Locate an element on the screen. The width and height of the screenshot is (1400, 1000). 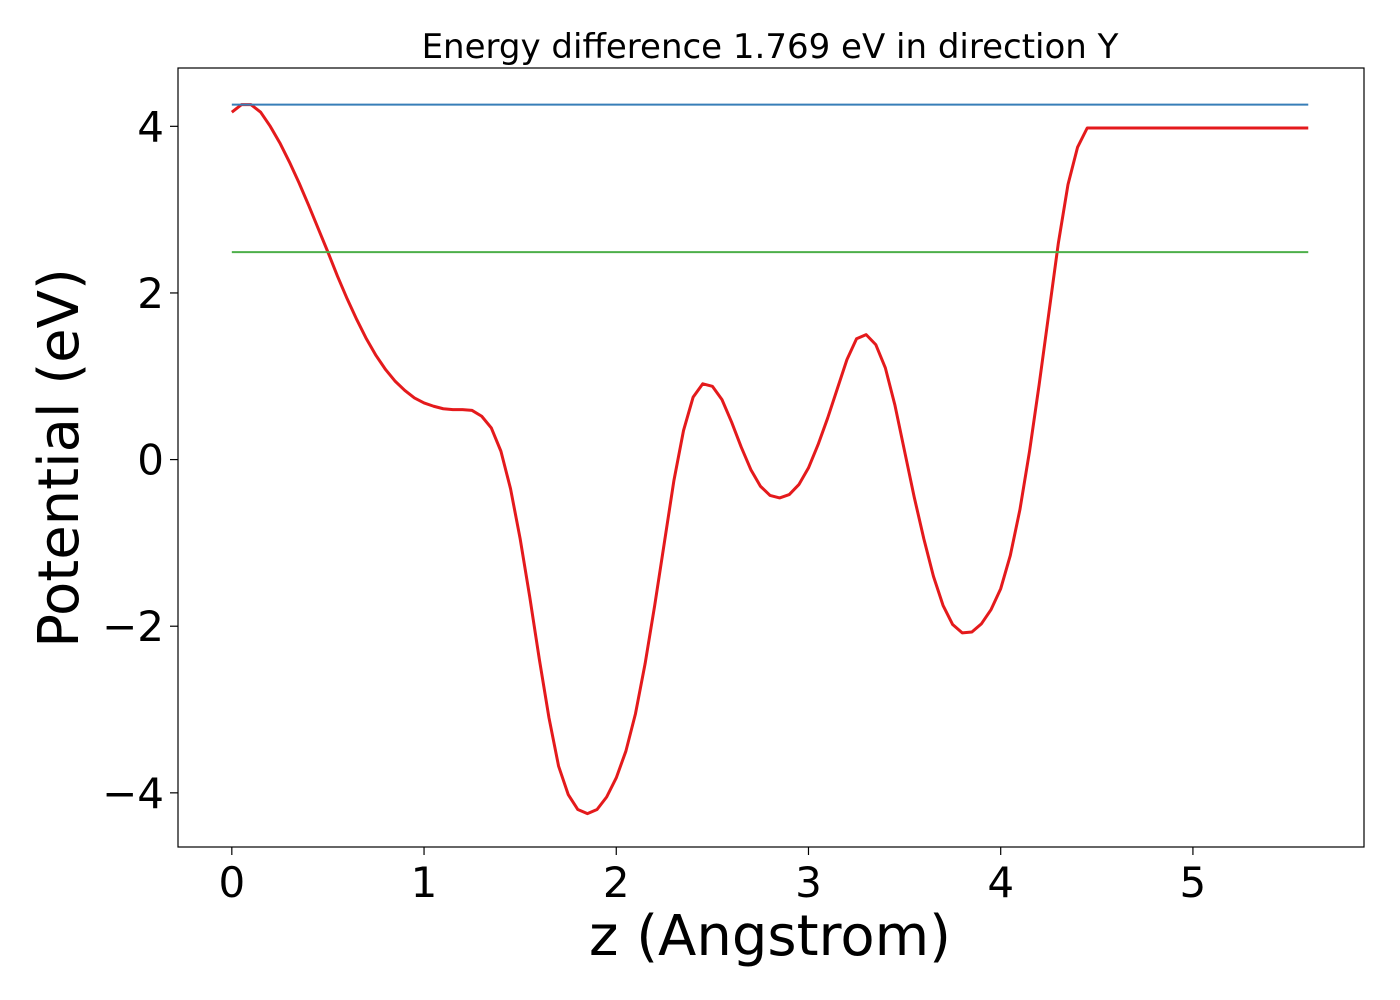
x-tick-label: 1 is located at coordinates (424, 882).